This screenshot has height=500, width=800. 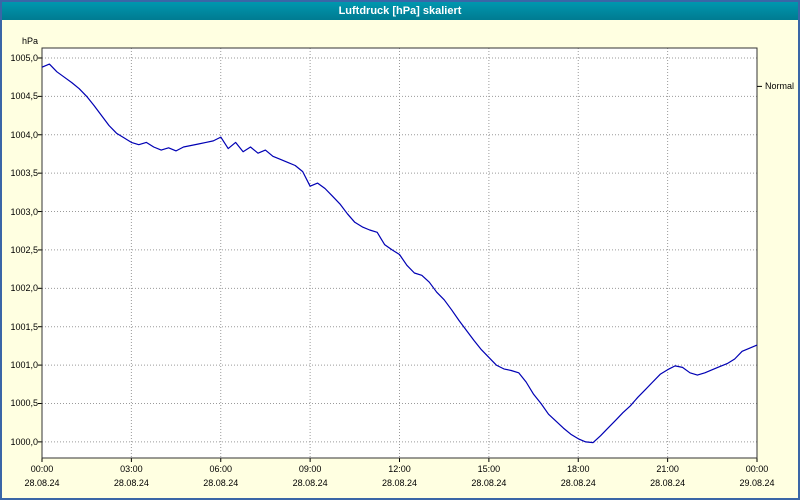 I want to click on title-bar: Luftdruck [hPa] skaliert, so click(x=400, y=11).